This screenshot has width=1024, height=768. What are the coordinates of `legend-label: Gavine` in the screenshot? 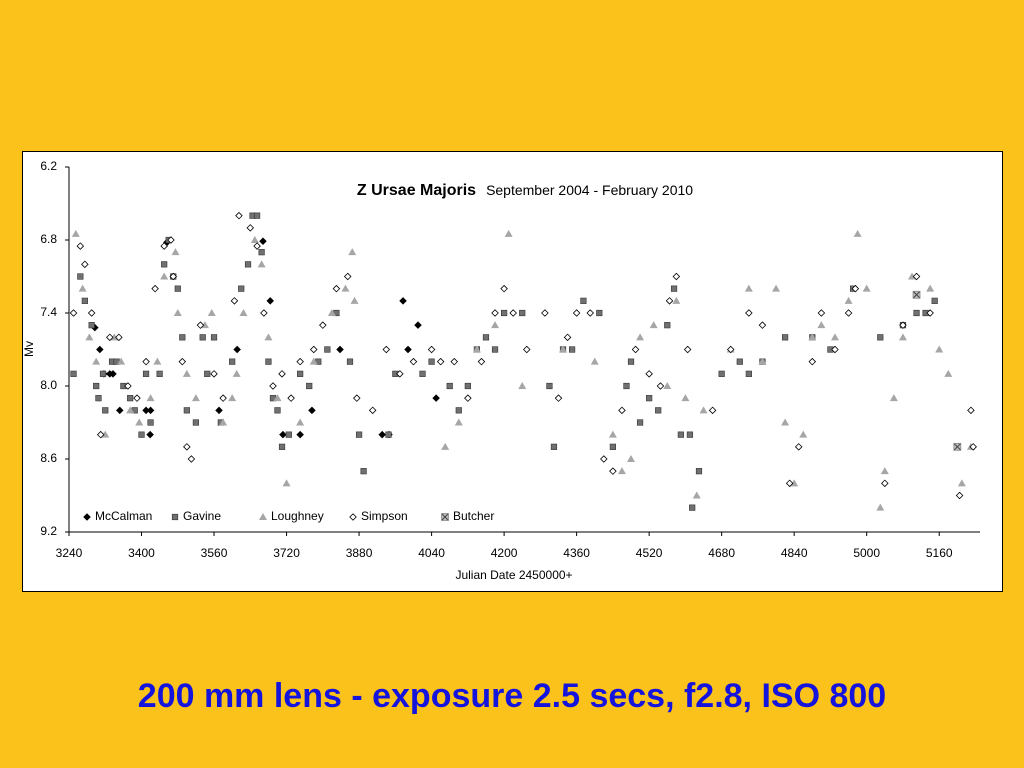 It's located at (202, 516).